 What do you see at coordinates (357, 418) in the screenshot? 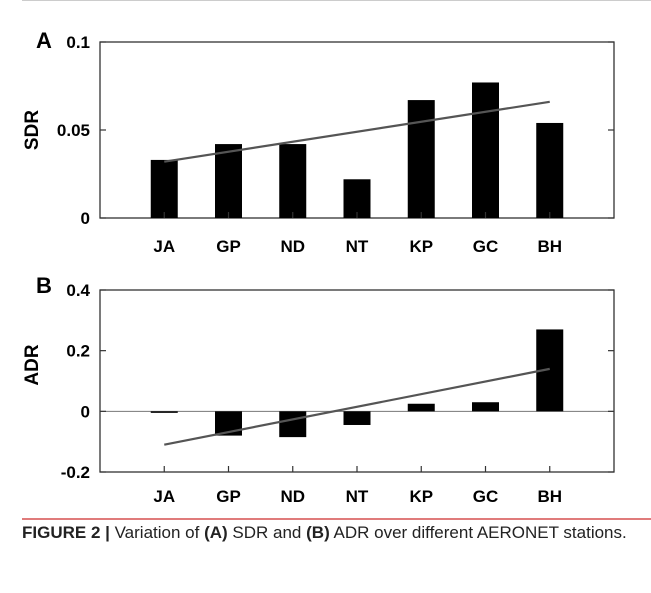
I see `panel-b-bar-nt` at bounding box center [357, 418].